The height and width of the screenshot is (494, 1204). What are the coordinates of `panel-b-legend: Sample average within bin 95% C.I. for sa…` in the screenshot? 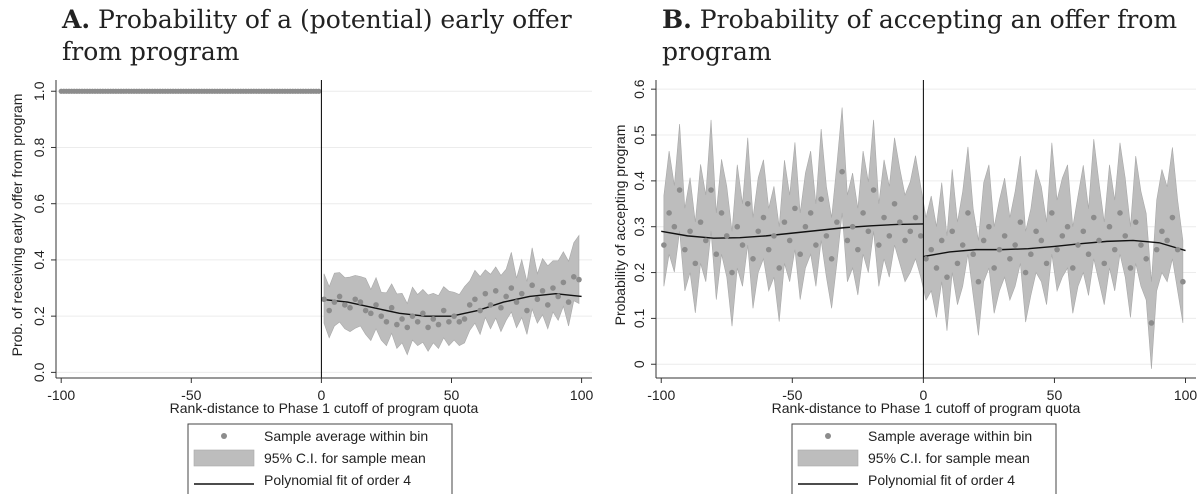 It's located at (924, 458).